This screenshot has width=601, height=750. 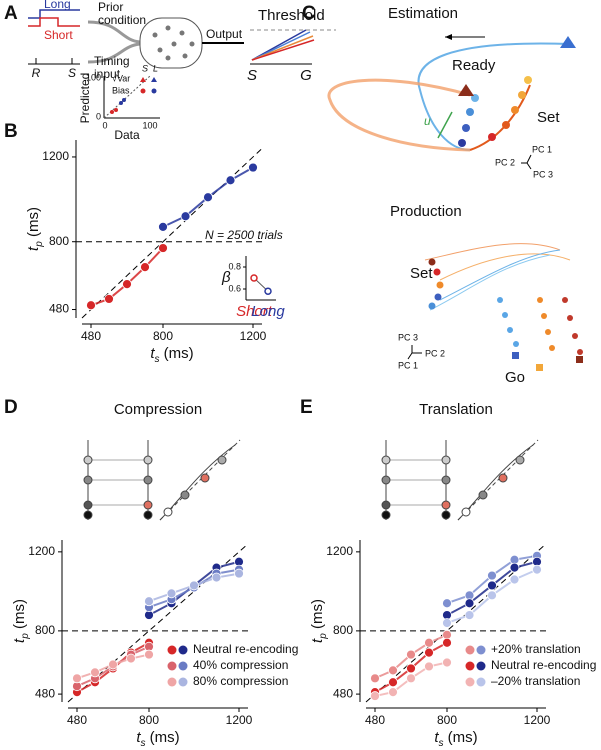 What do you see at coordinates (122, 20) in the screenshot?
I see `prior-label: condition` at bounding box center [122, 20].